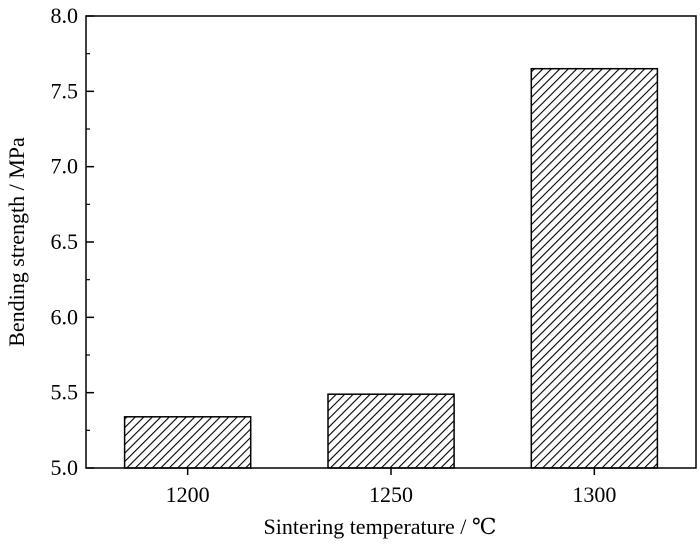  What do you see at coordinates (65, 166) in the screenshot?
I see `y-tick-label-7.0: 7.0` at bounding box center [65, 166].